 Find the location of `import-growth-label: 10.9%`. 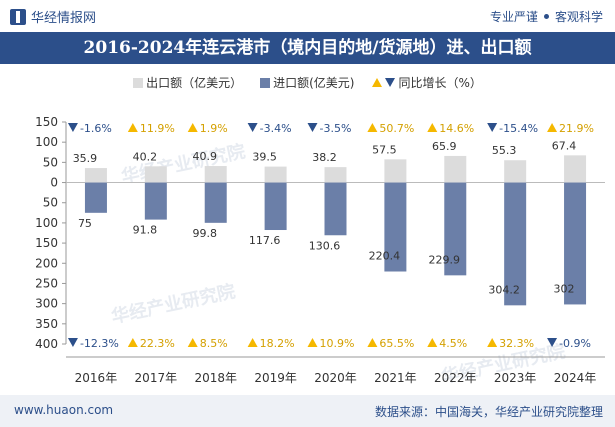

import-growth-label: 10.9% is located at coordinates (337, 343).